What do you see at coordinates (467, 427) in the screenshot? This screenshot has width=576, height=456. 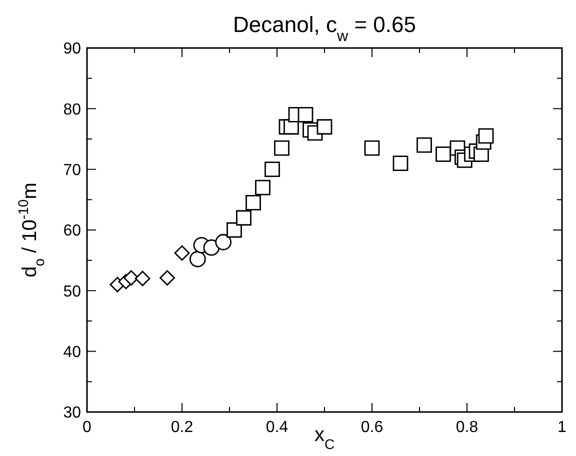 I see `x-tick-label: 0.8` at bounding box center [467, 427].